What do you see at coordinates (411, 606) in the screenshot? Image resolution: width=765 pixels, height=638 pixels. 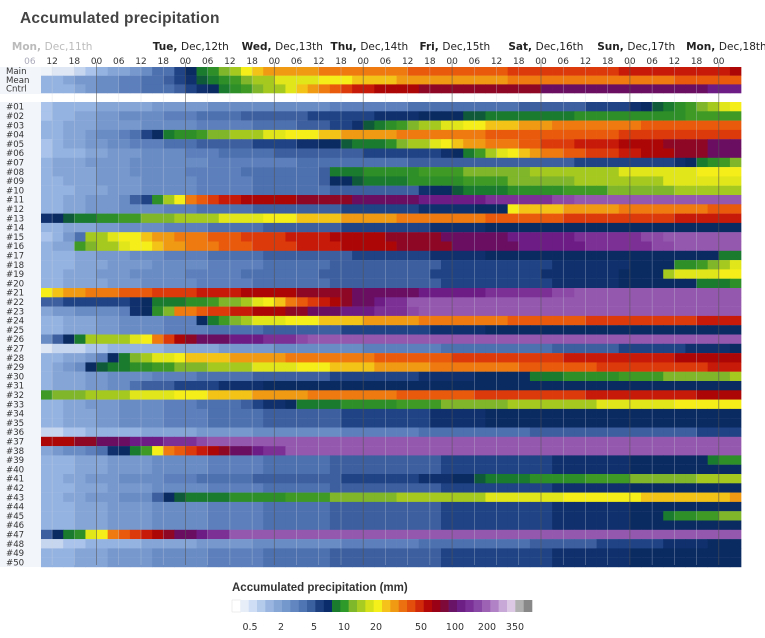 I see `legend-swatch` at bounding box center [411, 606].